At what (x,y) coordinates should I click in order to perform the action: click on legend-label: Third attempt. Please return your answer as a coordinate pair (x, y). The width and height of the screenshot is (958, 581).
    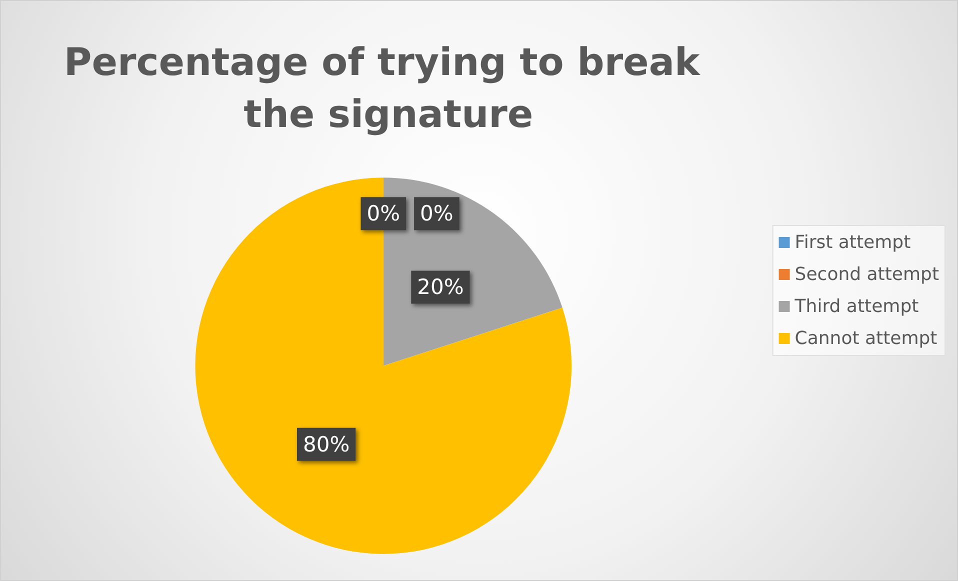
    Looking at the image, I should click on (856, 306).